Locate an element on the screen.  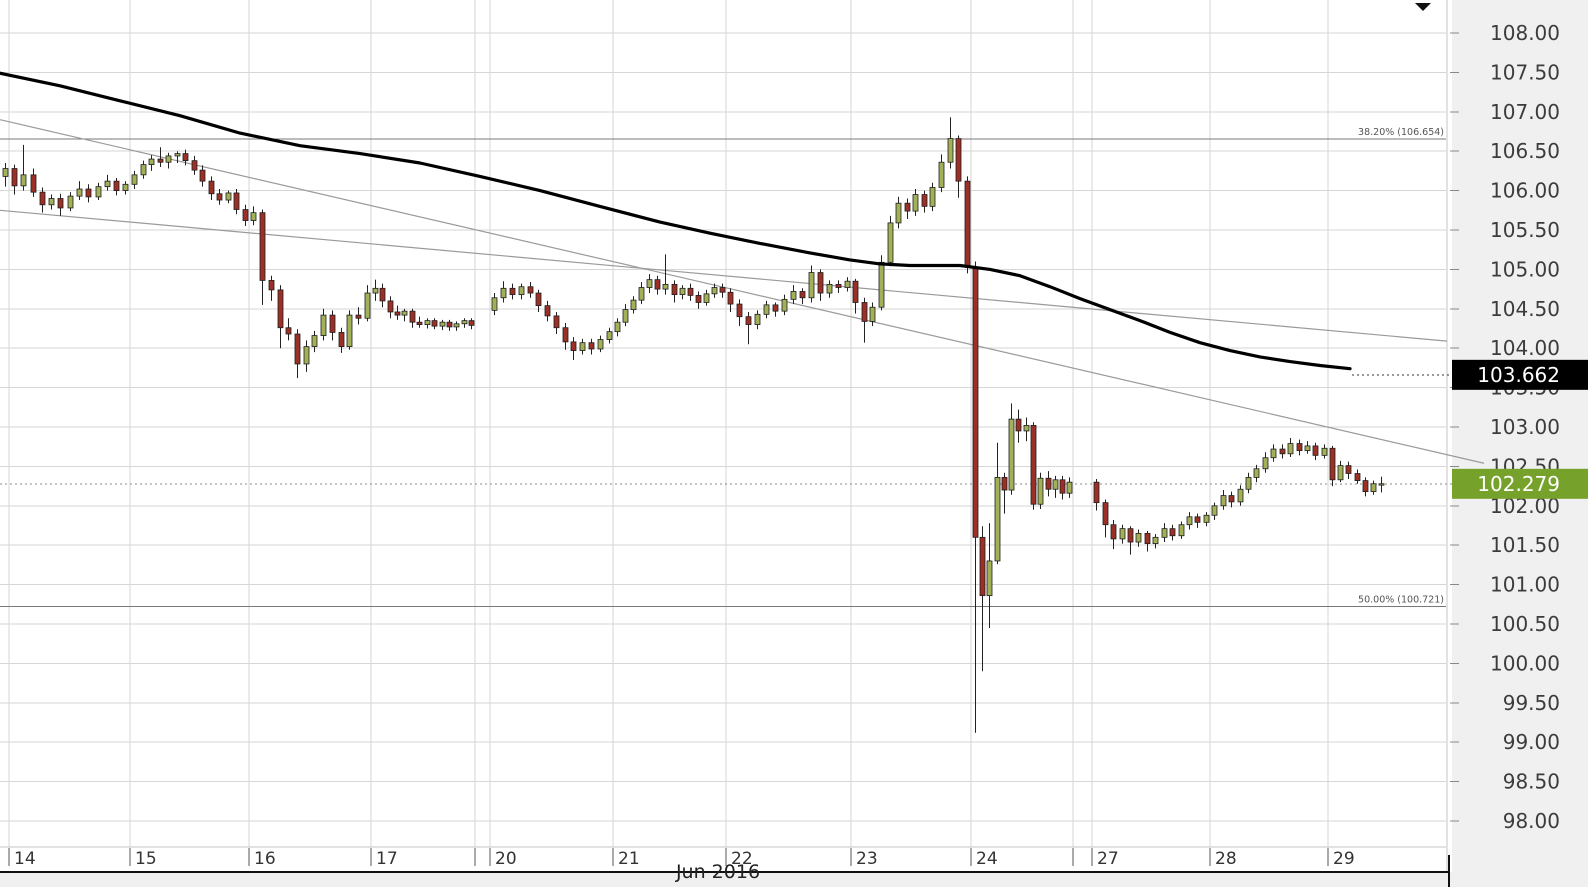
price-axis-label: 99.50 is located at coordinates (1531, 703).